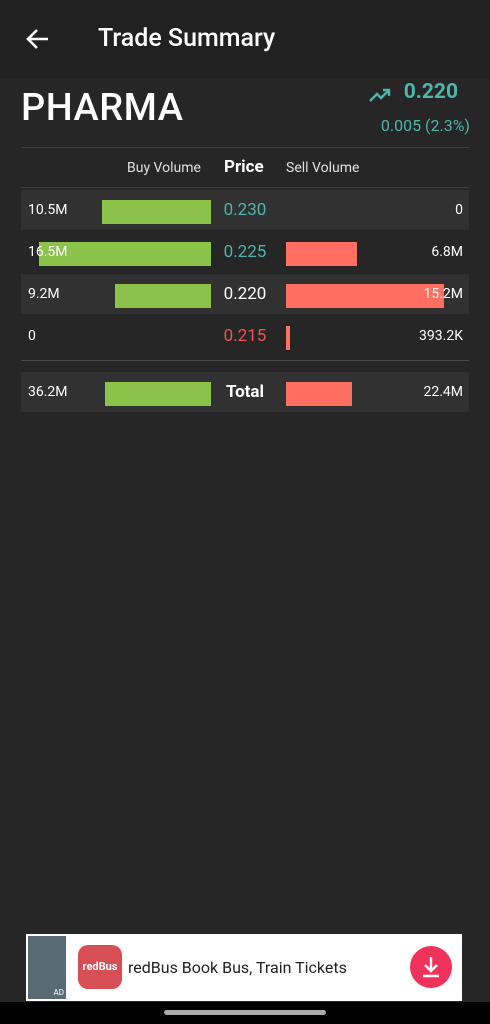  Describe the element at coordinates (447, 252) in the screenshot. I see `sell-volume: 6.8M` at that location.